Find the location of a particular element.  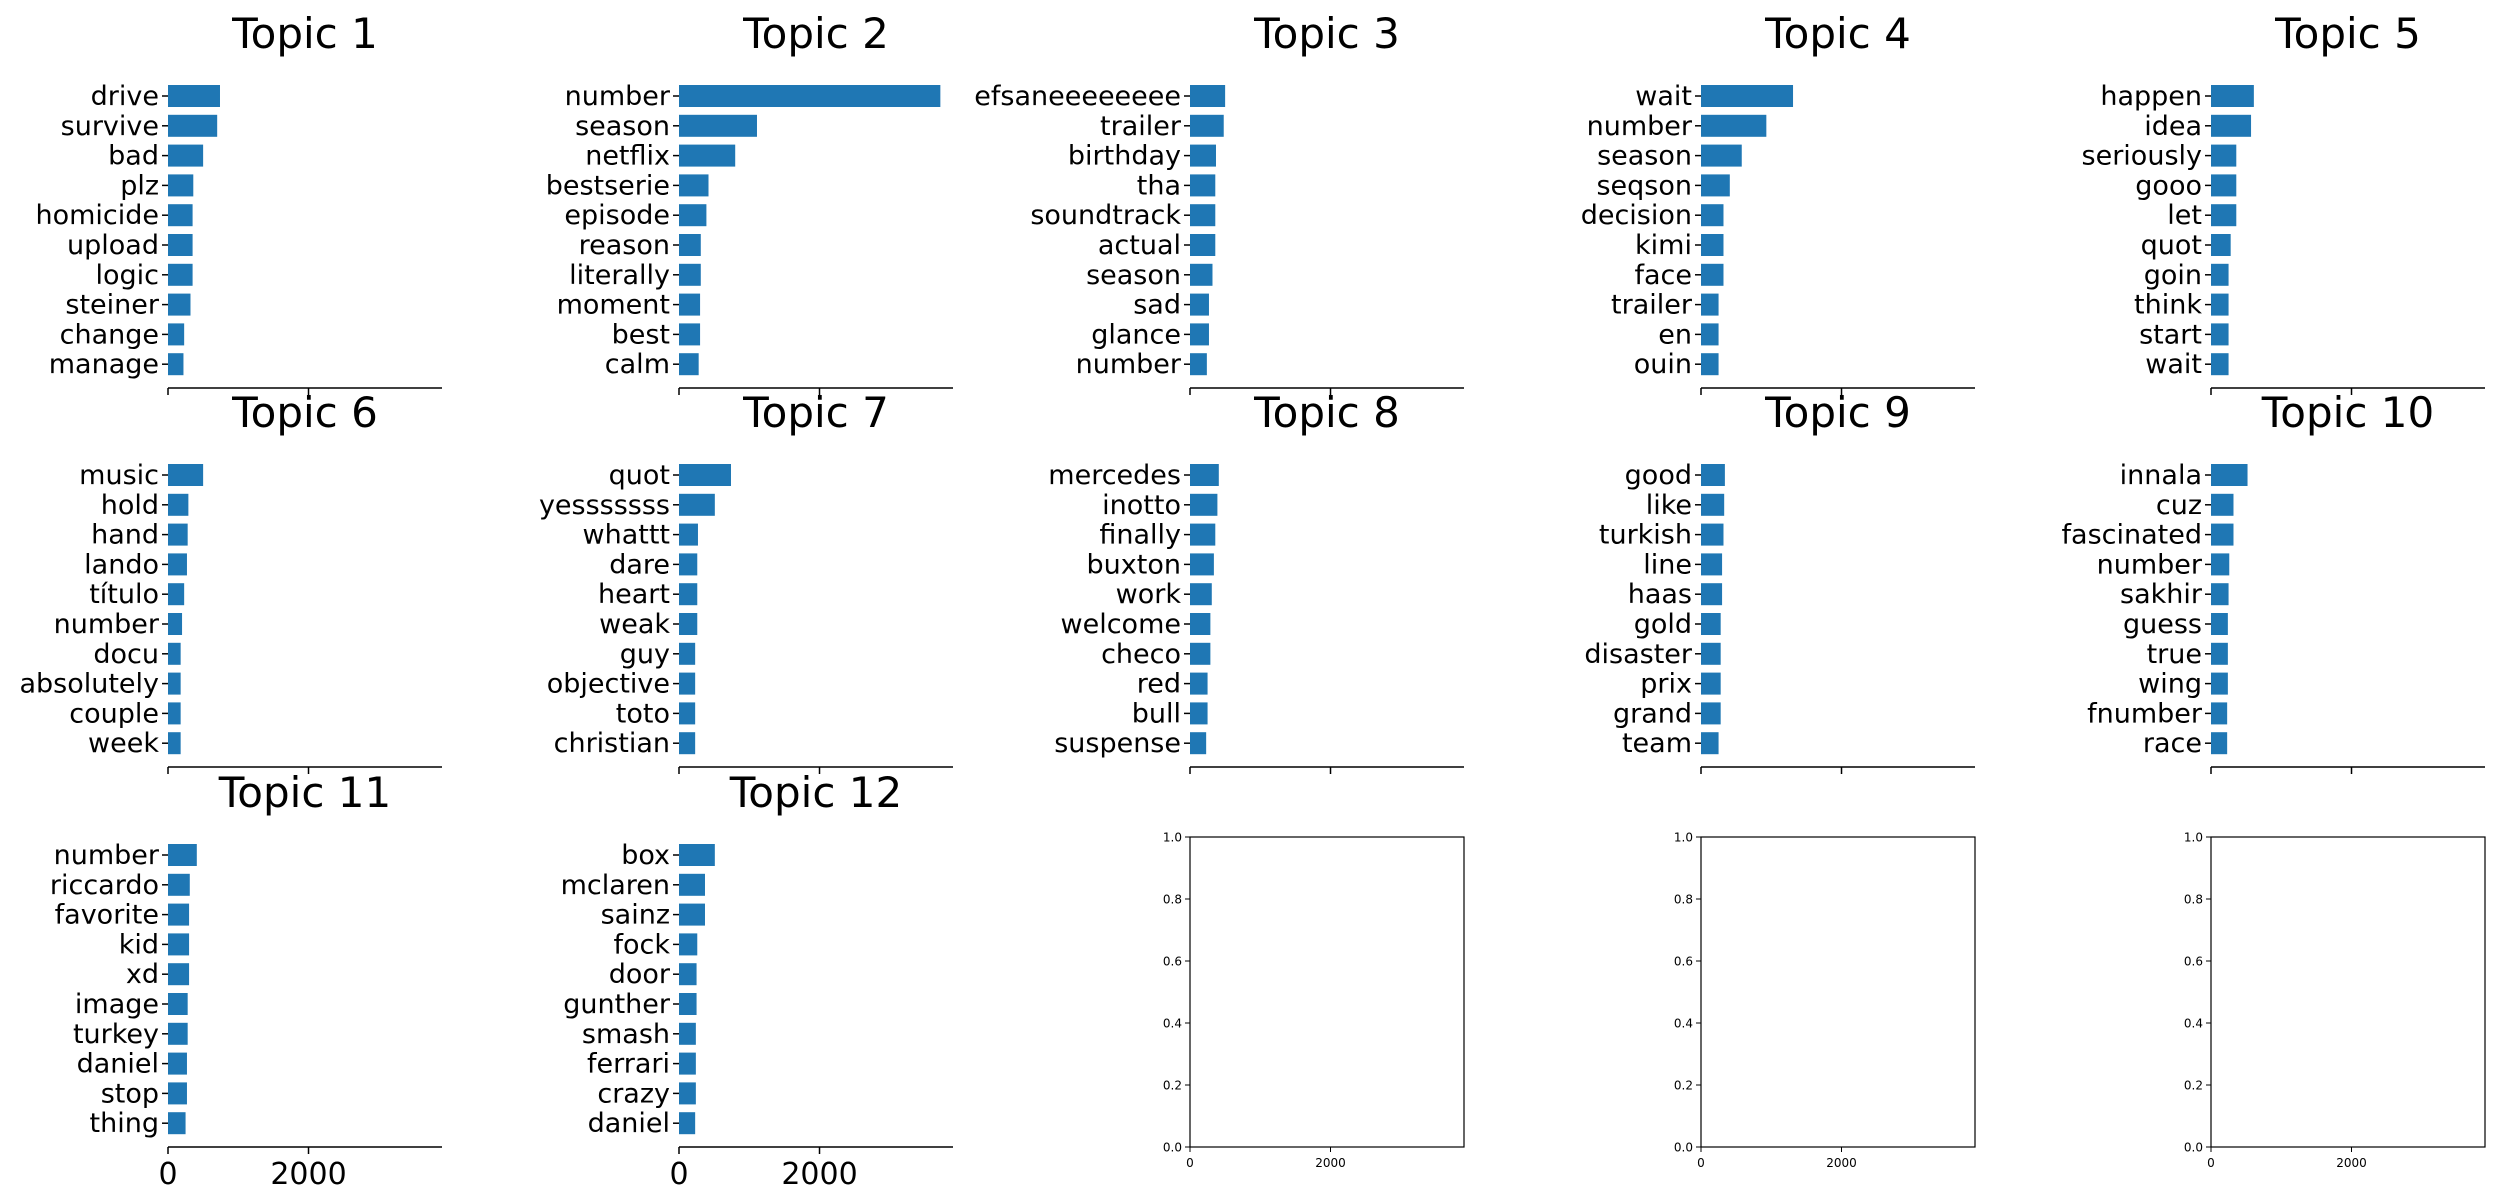

panel-title: Topic 10 is located at coordinates (2347, 412).